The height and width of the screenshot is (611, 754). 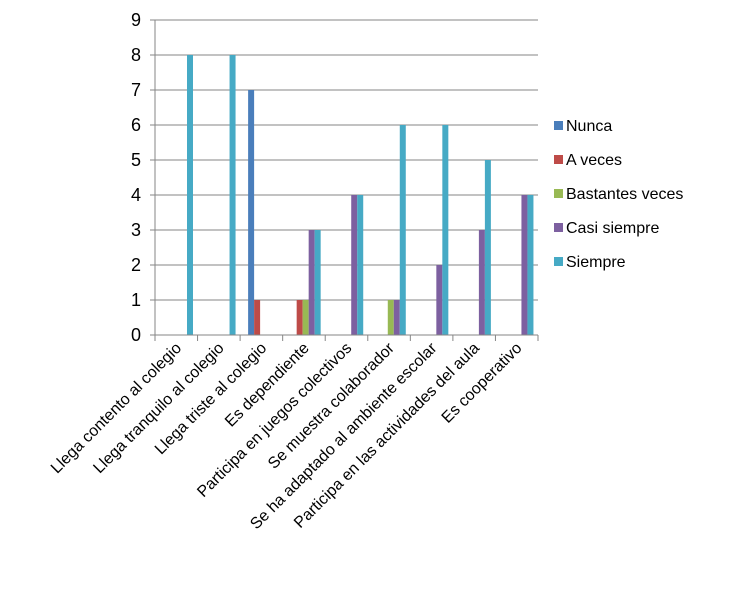 I want to click on x-category-label: Es cooperativo, so click(x=482, y=383).